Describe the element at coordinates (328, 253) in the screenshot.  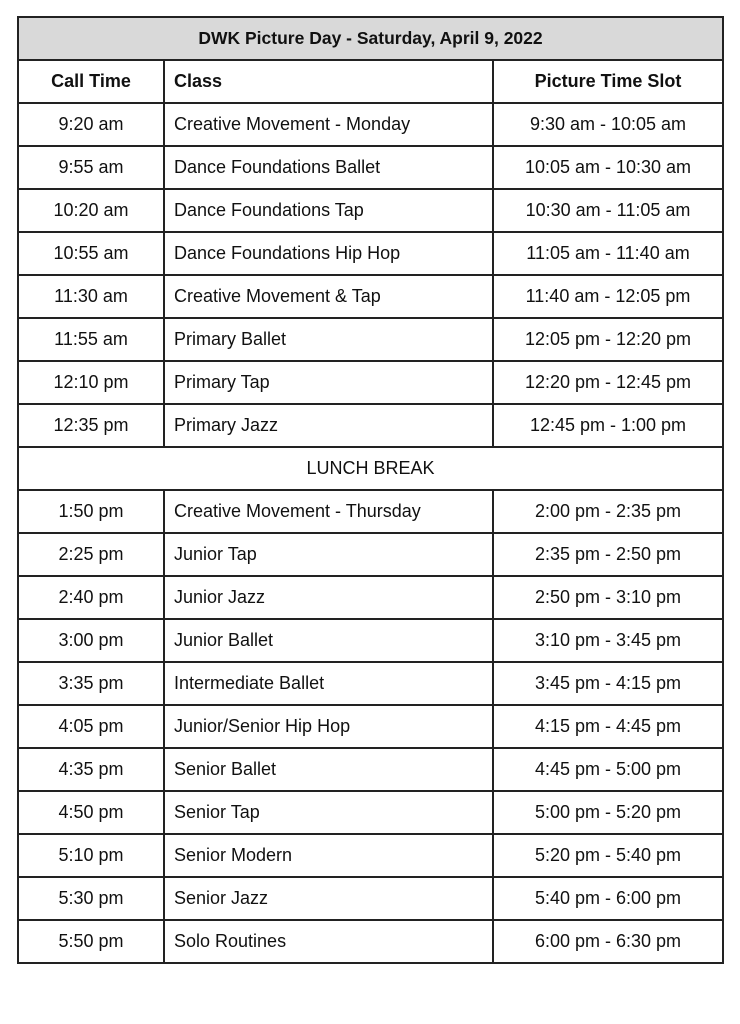
I see `class-cell: Dance Foundations Hip Hop` at that location.